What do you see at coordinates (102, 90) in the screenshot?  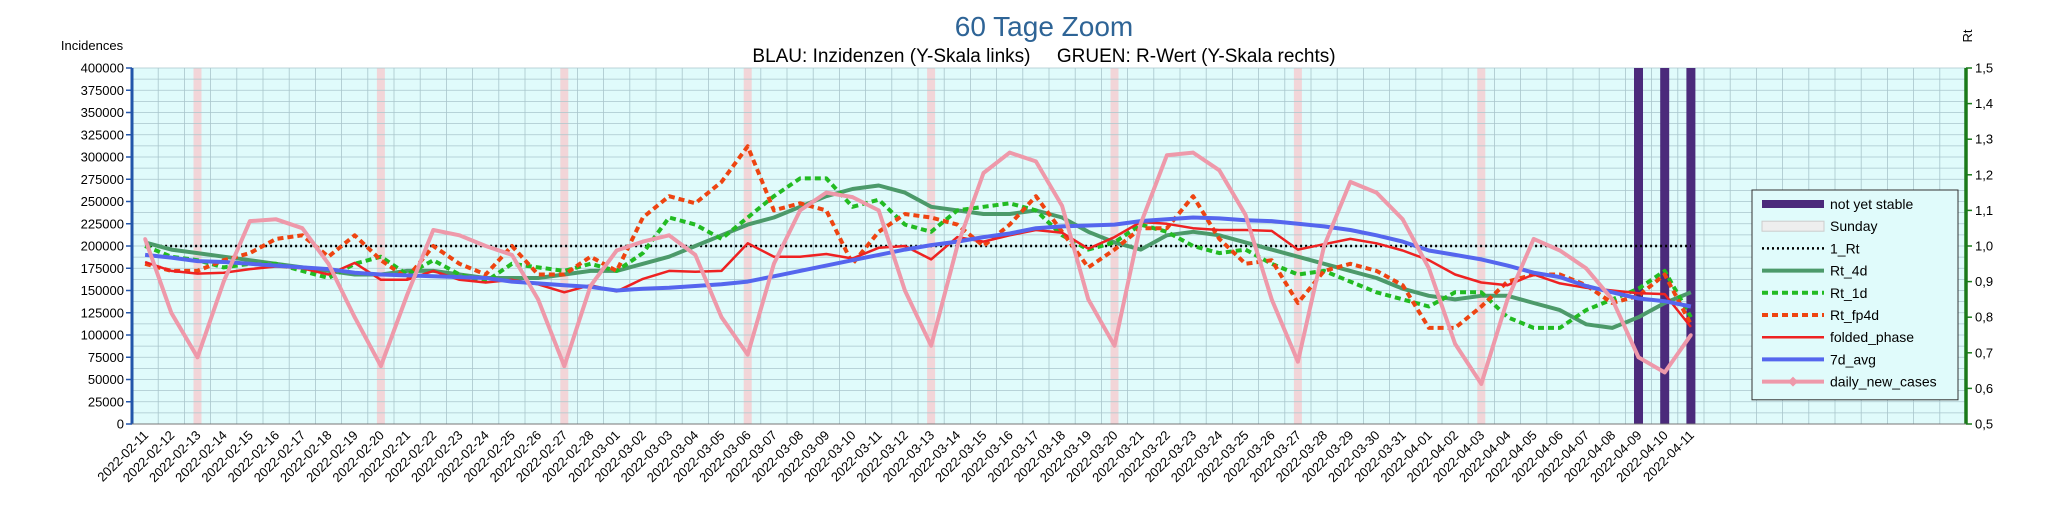 I see `y-tick-label: 375000` at bounding box center [102, 90].